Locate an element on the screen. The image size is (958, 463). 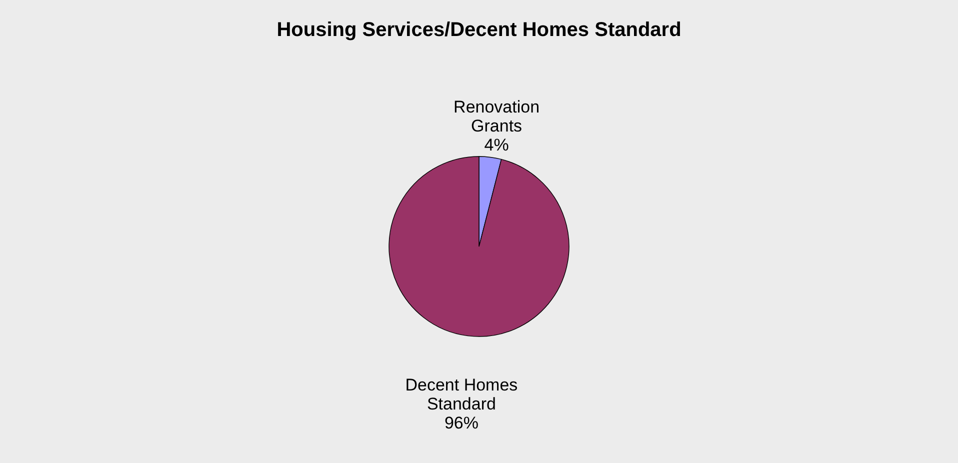
slice-label: Renovation Grants is located at coordinates (497, 117).